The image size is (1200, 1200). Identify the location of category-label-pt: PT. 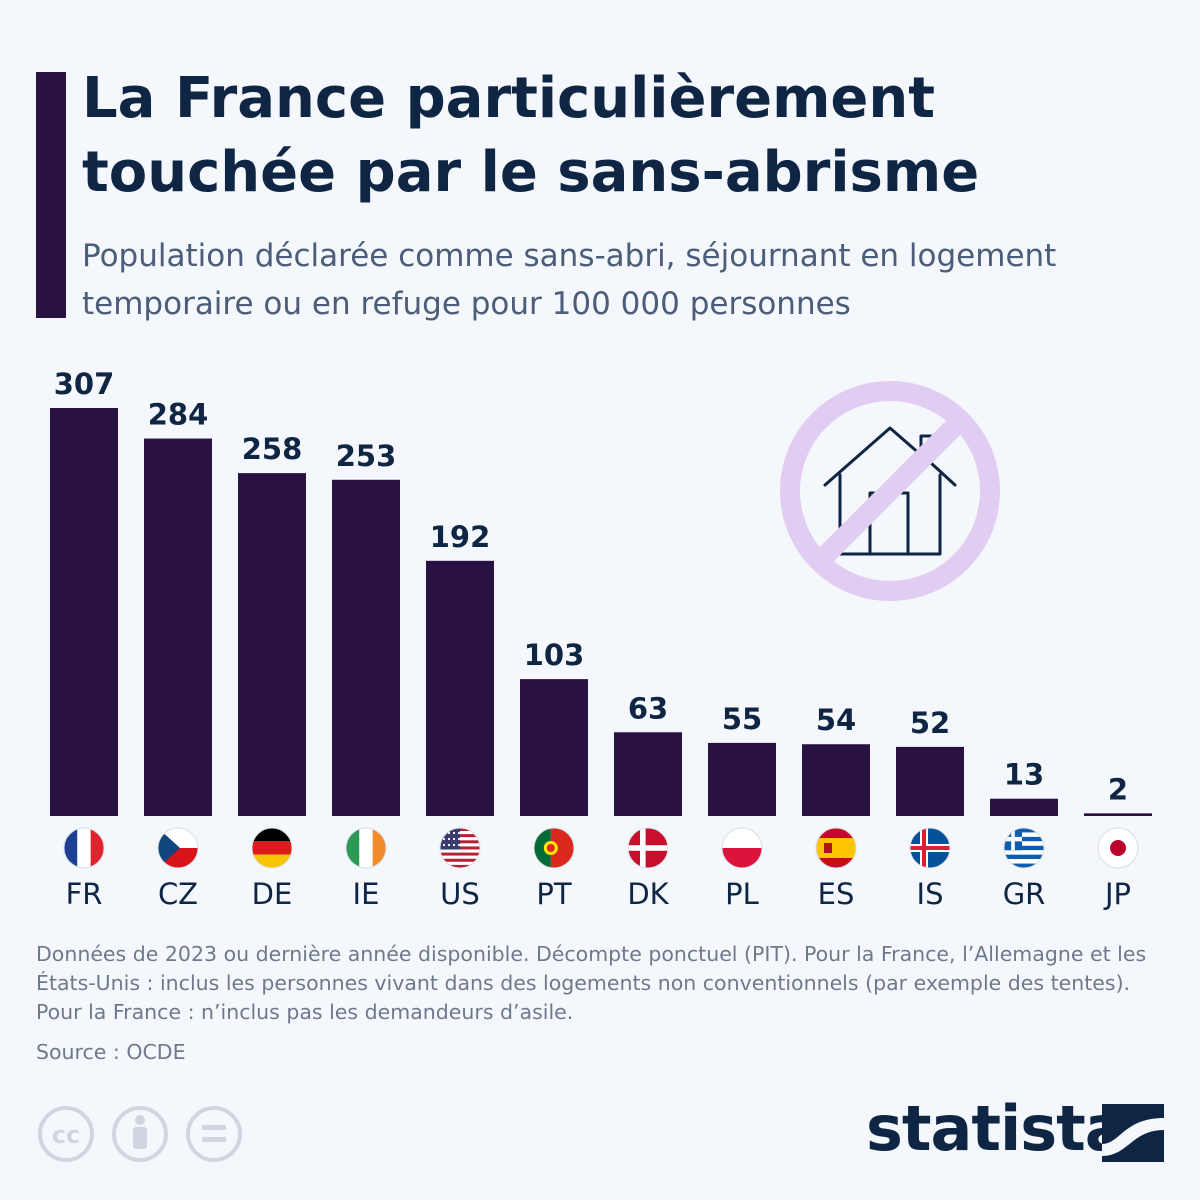
(553, 894).